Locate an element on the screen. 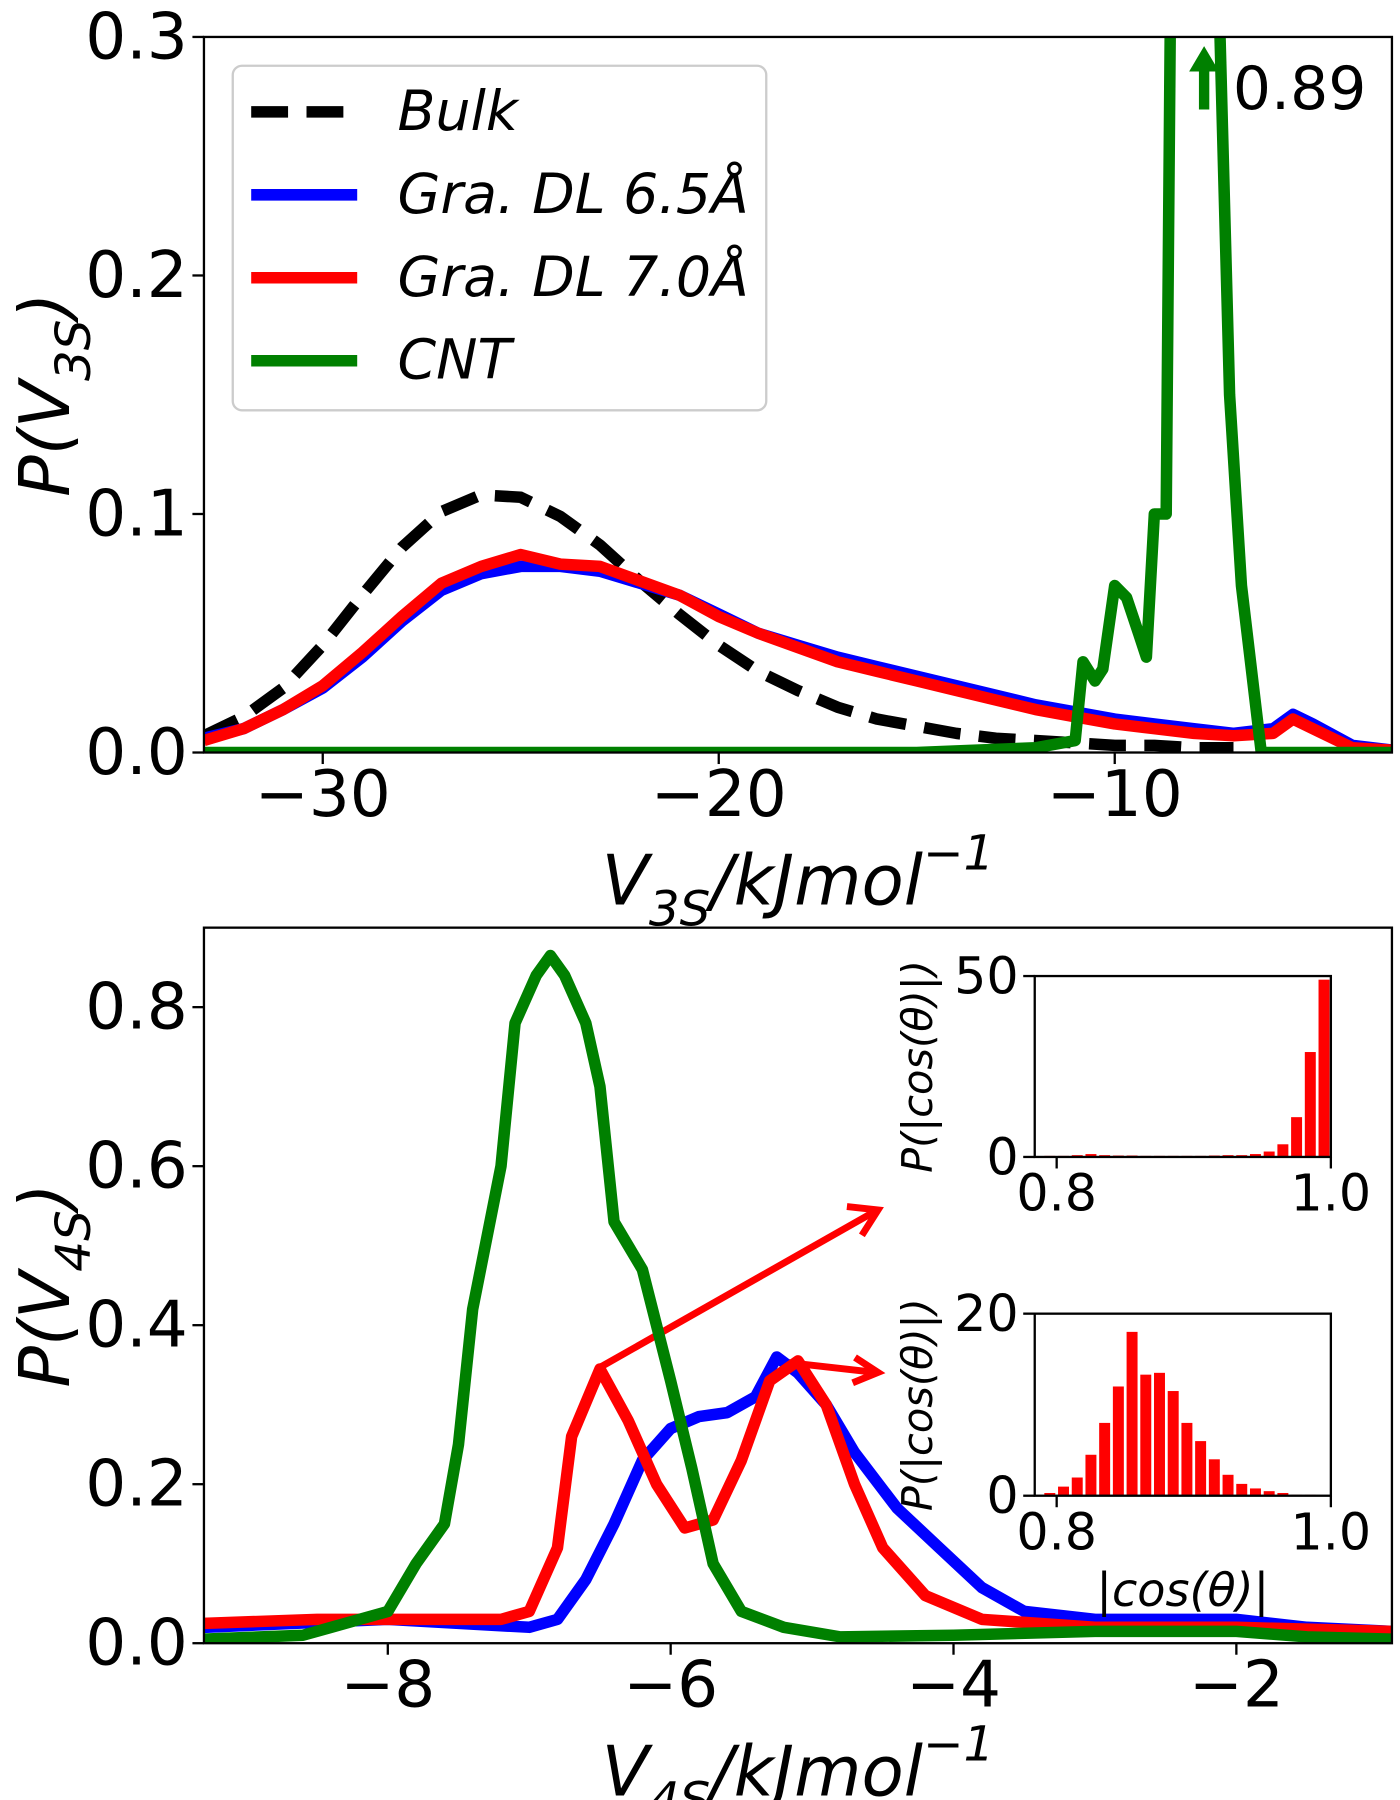 This screenshot has height=1800, width=1400. legend-label: Bulk is located at coordinates (459, 112).